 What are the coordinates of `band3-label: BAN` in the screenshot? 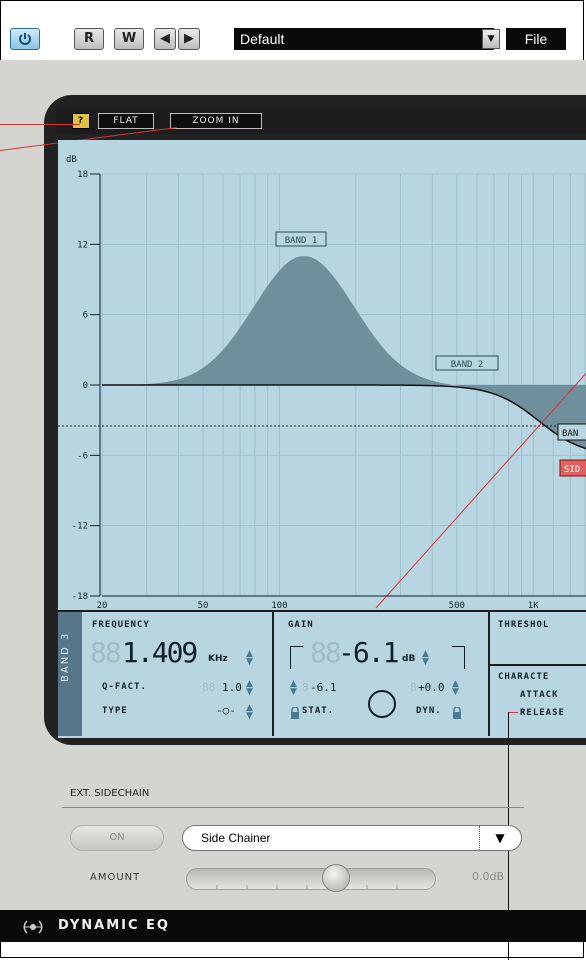 It's located at (570, 434).